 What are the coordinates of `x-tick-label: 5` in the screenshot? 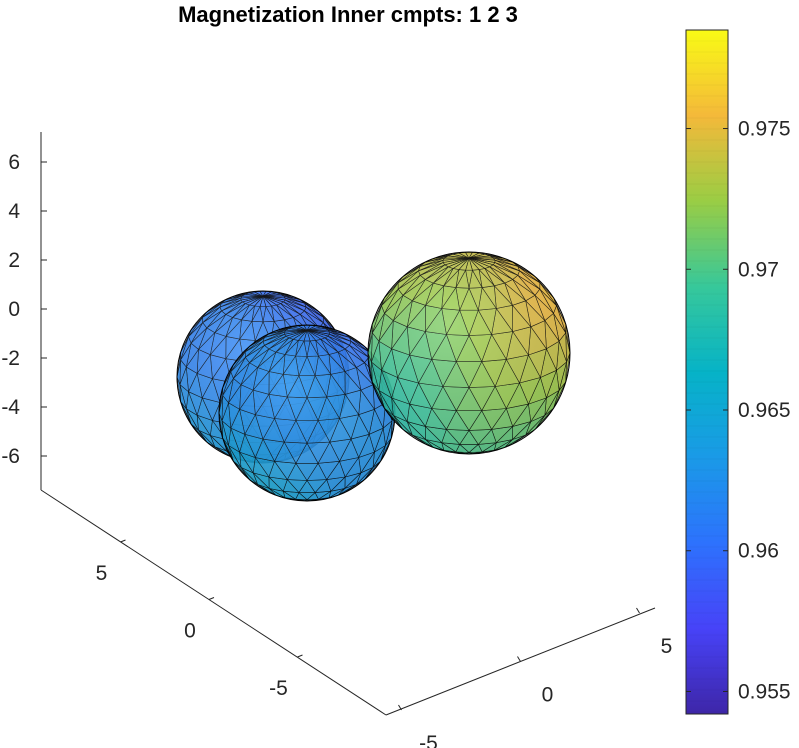 It's located at (667, 646).